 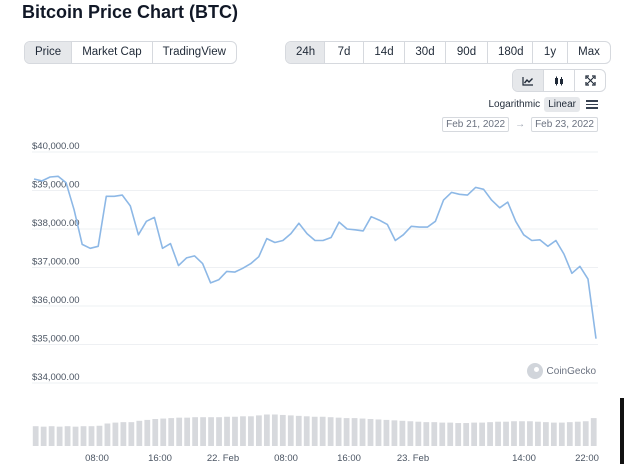 I want to click on view-tabs: Price Market Cap TradingView, so click(x=130, y=52).